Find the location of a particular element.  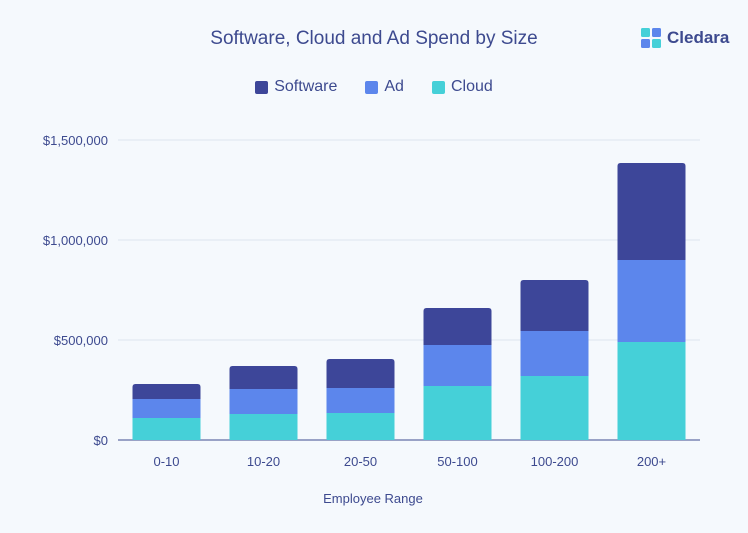

x-tick-label: 100-200 is located at coordinates (555, 461).